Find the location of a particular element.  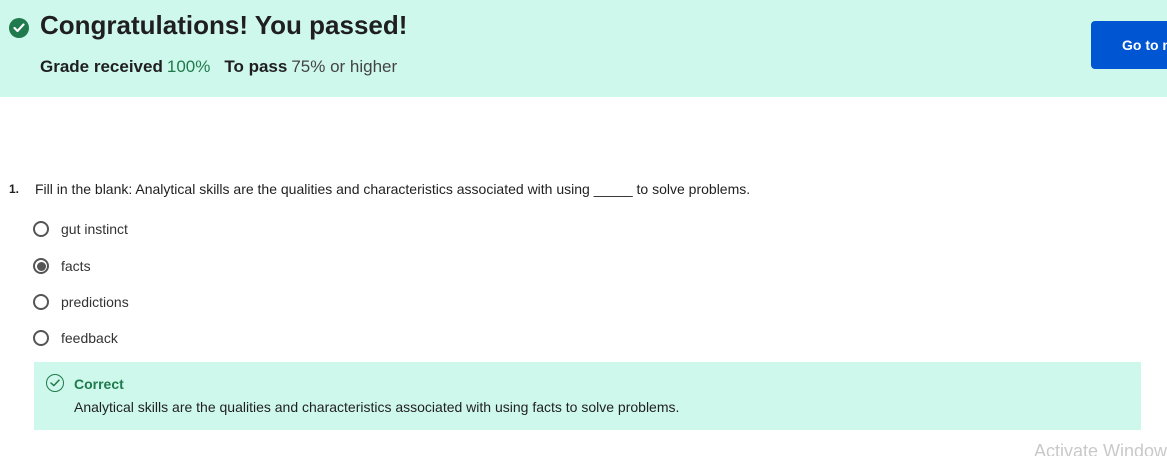

option-label: facts is located at coordinates (76, 266).